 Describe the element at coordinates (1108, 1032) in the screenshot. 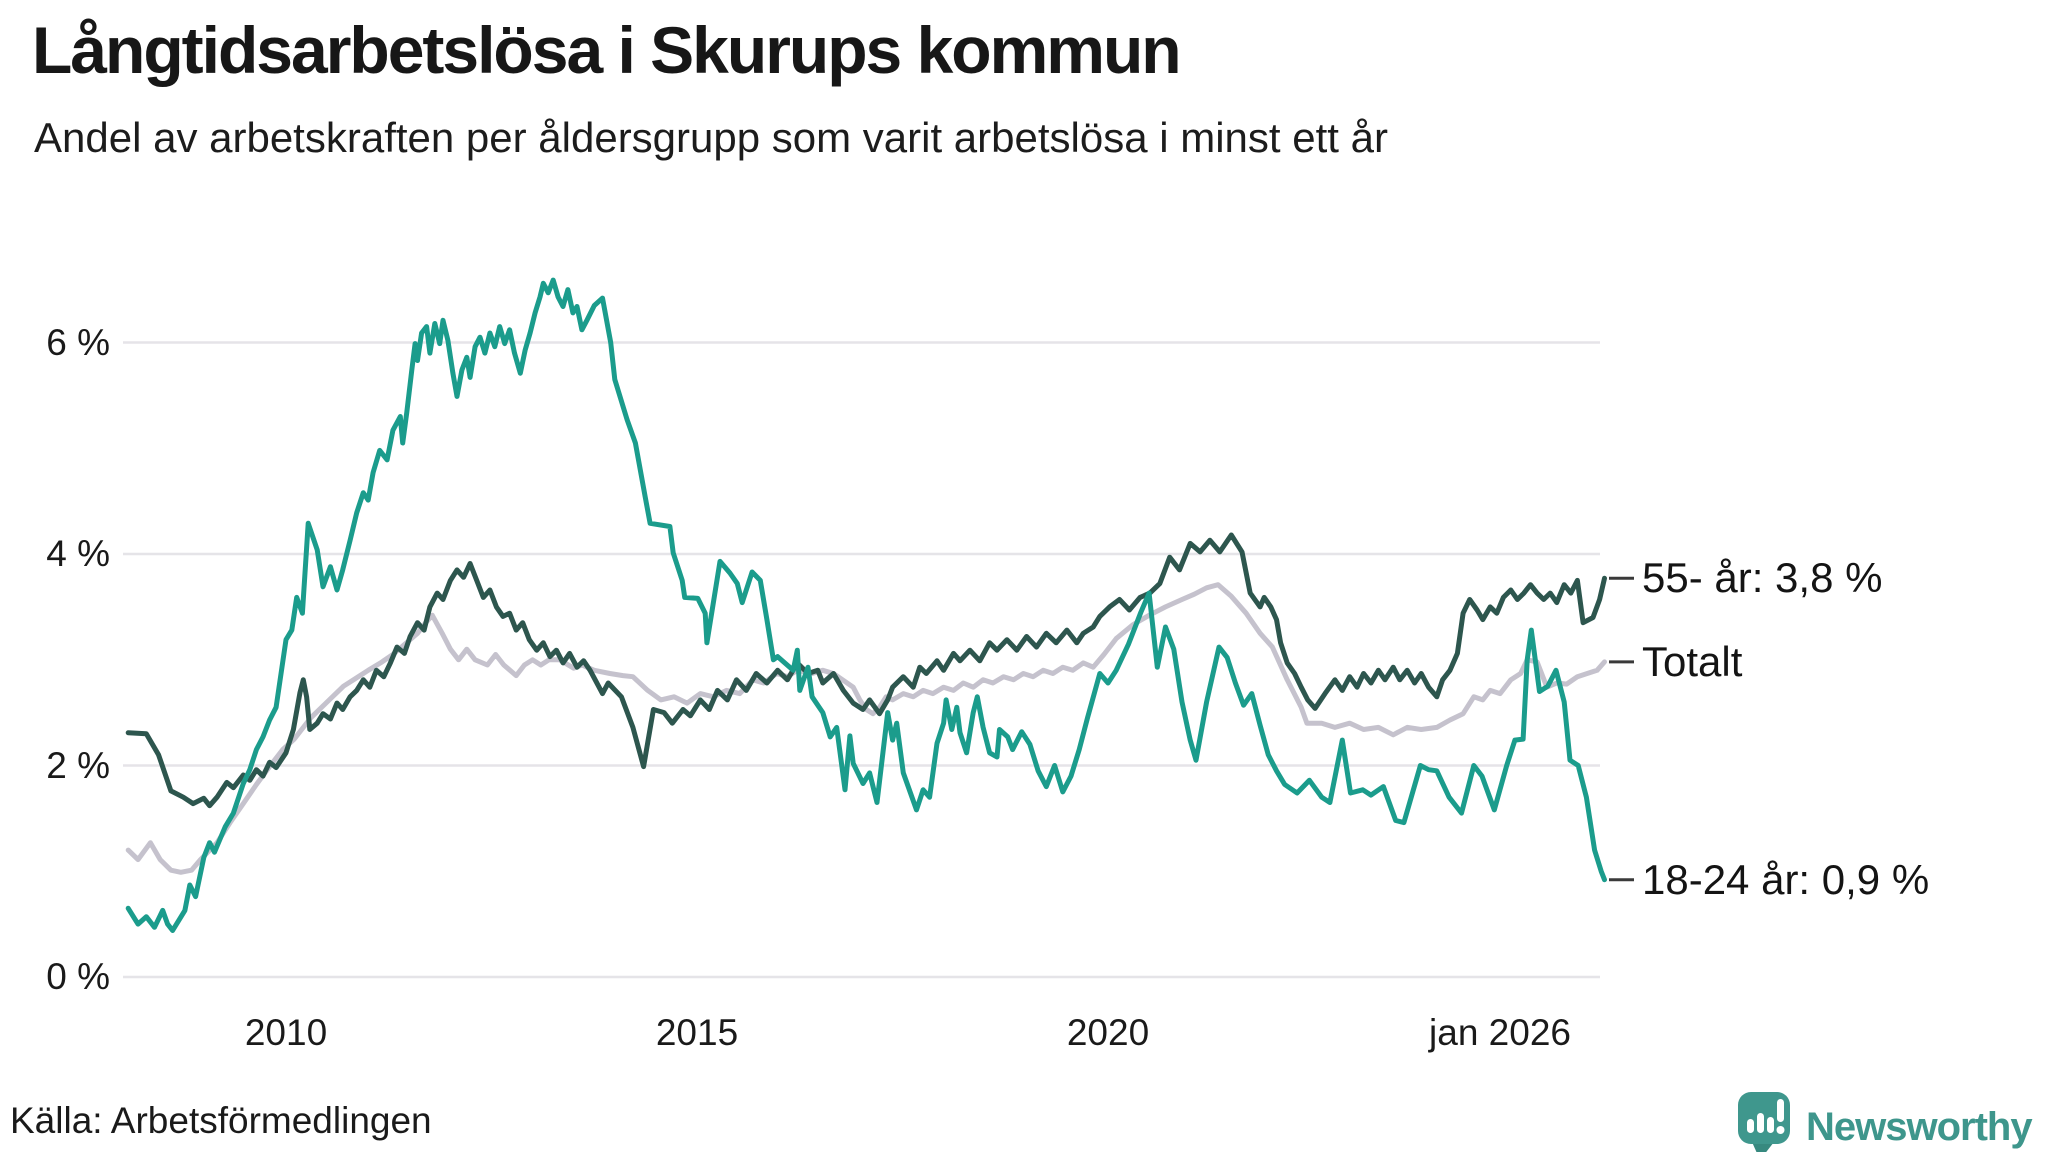

I see `x-axis-tick-2020: 2020` at that location.